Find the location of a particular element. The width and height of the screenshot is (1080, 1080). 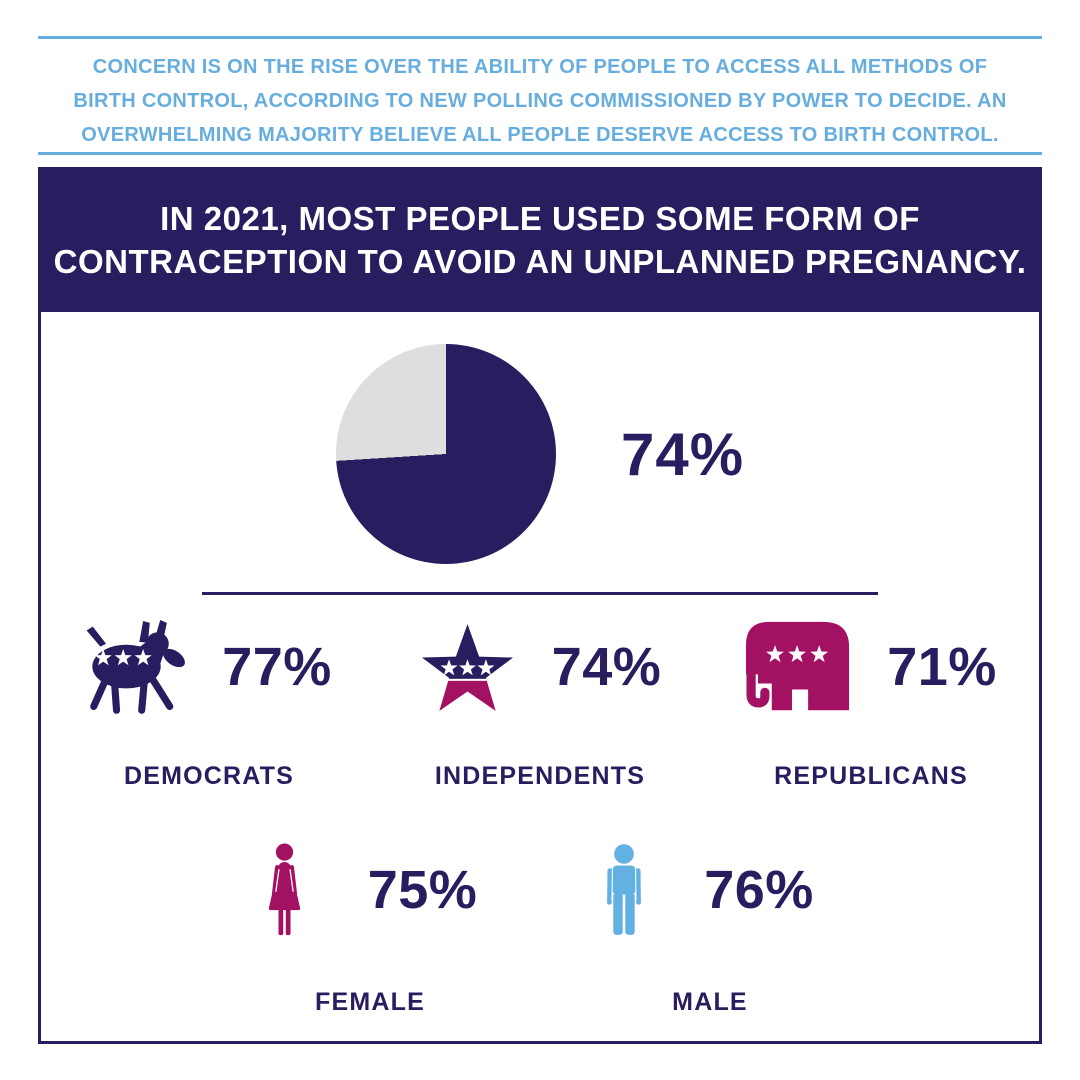

pie-chart is located at coordinates (445, 454).